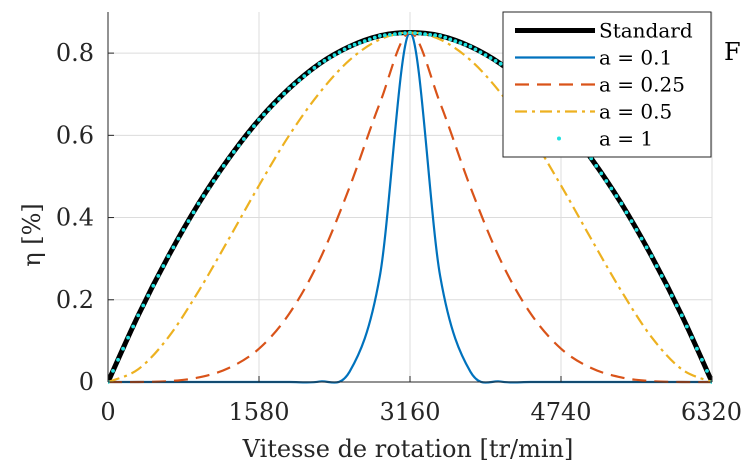 This screenshot has height=469, width=742. What do you see at coordinates (75, 300) in the screenshot?
I see `y-tick-label: 0.2` at bounding box center [75, 300].